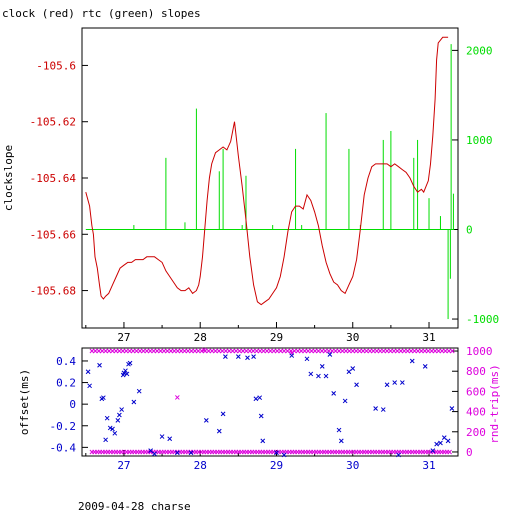  What do you see at coordinates (53, 291) in the screenshot?
I see `slopes-ytick-label: -105.68` at bounding box center [53, 291].